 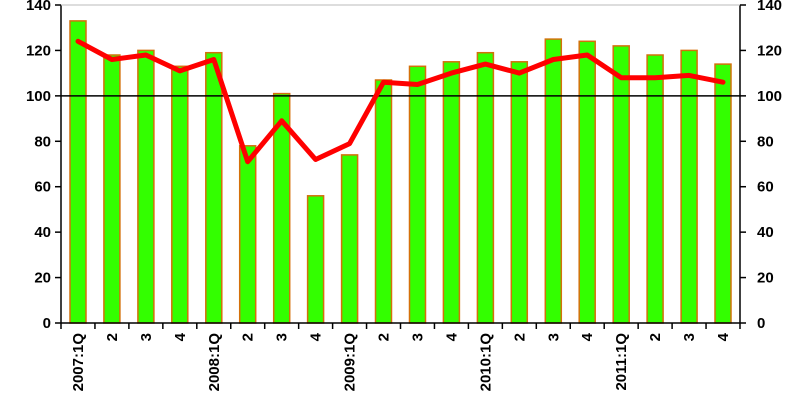 What do you see at coordinates (485, 362) in the screenshot?
I see `x-category-label: 2010:1Q` at bounding box center [485, 362].